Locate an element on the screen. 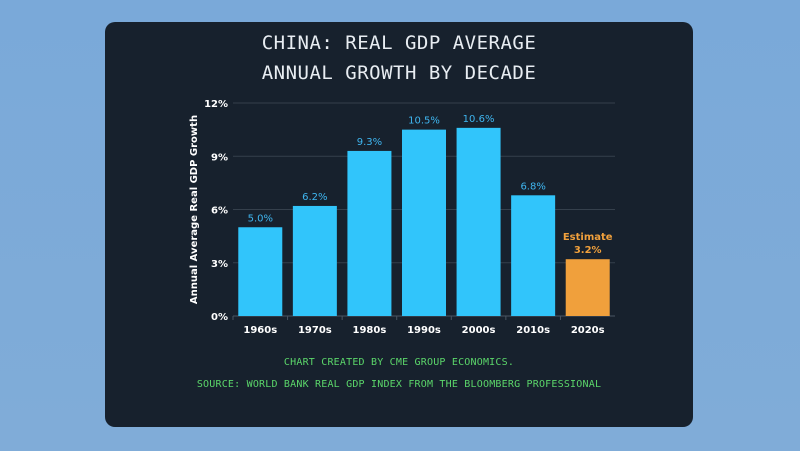 This screenshot has height=451, width=800. data-label: 9.3% is located at coordinates (369, 142).